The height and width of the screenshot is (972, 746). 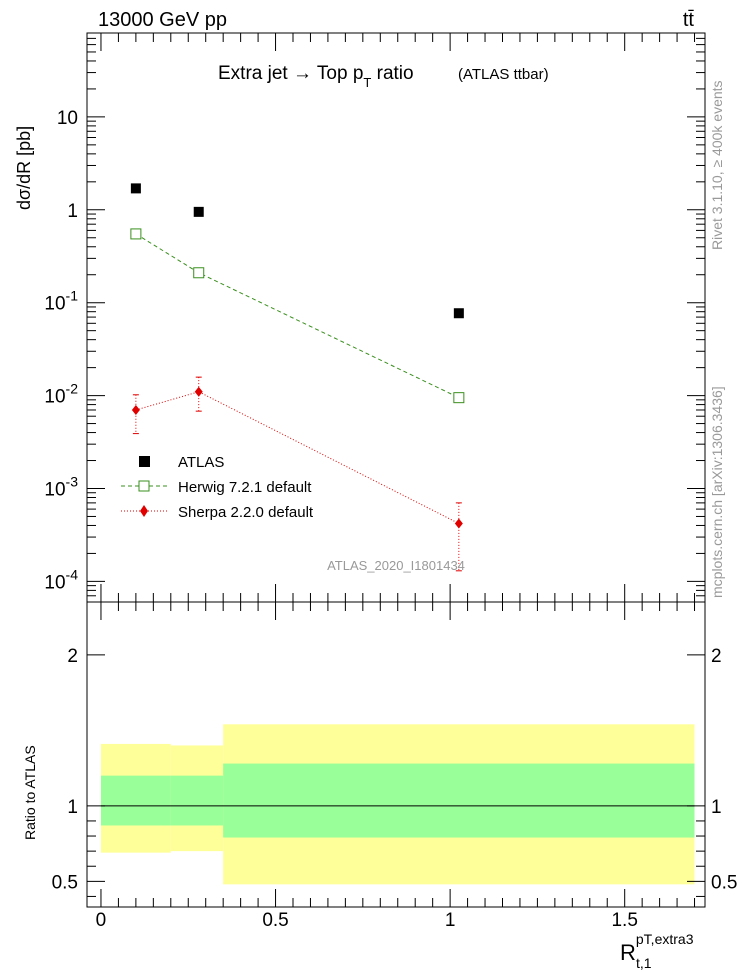 I want to click on mcplots-site-label: mcplots.cern.ch [arXiv:1306.3436], so click(x=717, y=492).